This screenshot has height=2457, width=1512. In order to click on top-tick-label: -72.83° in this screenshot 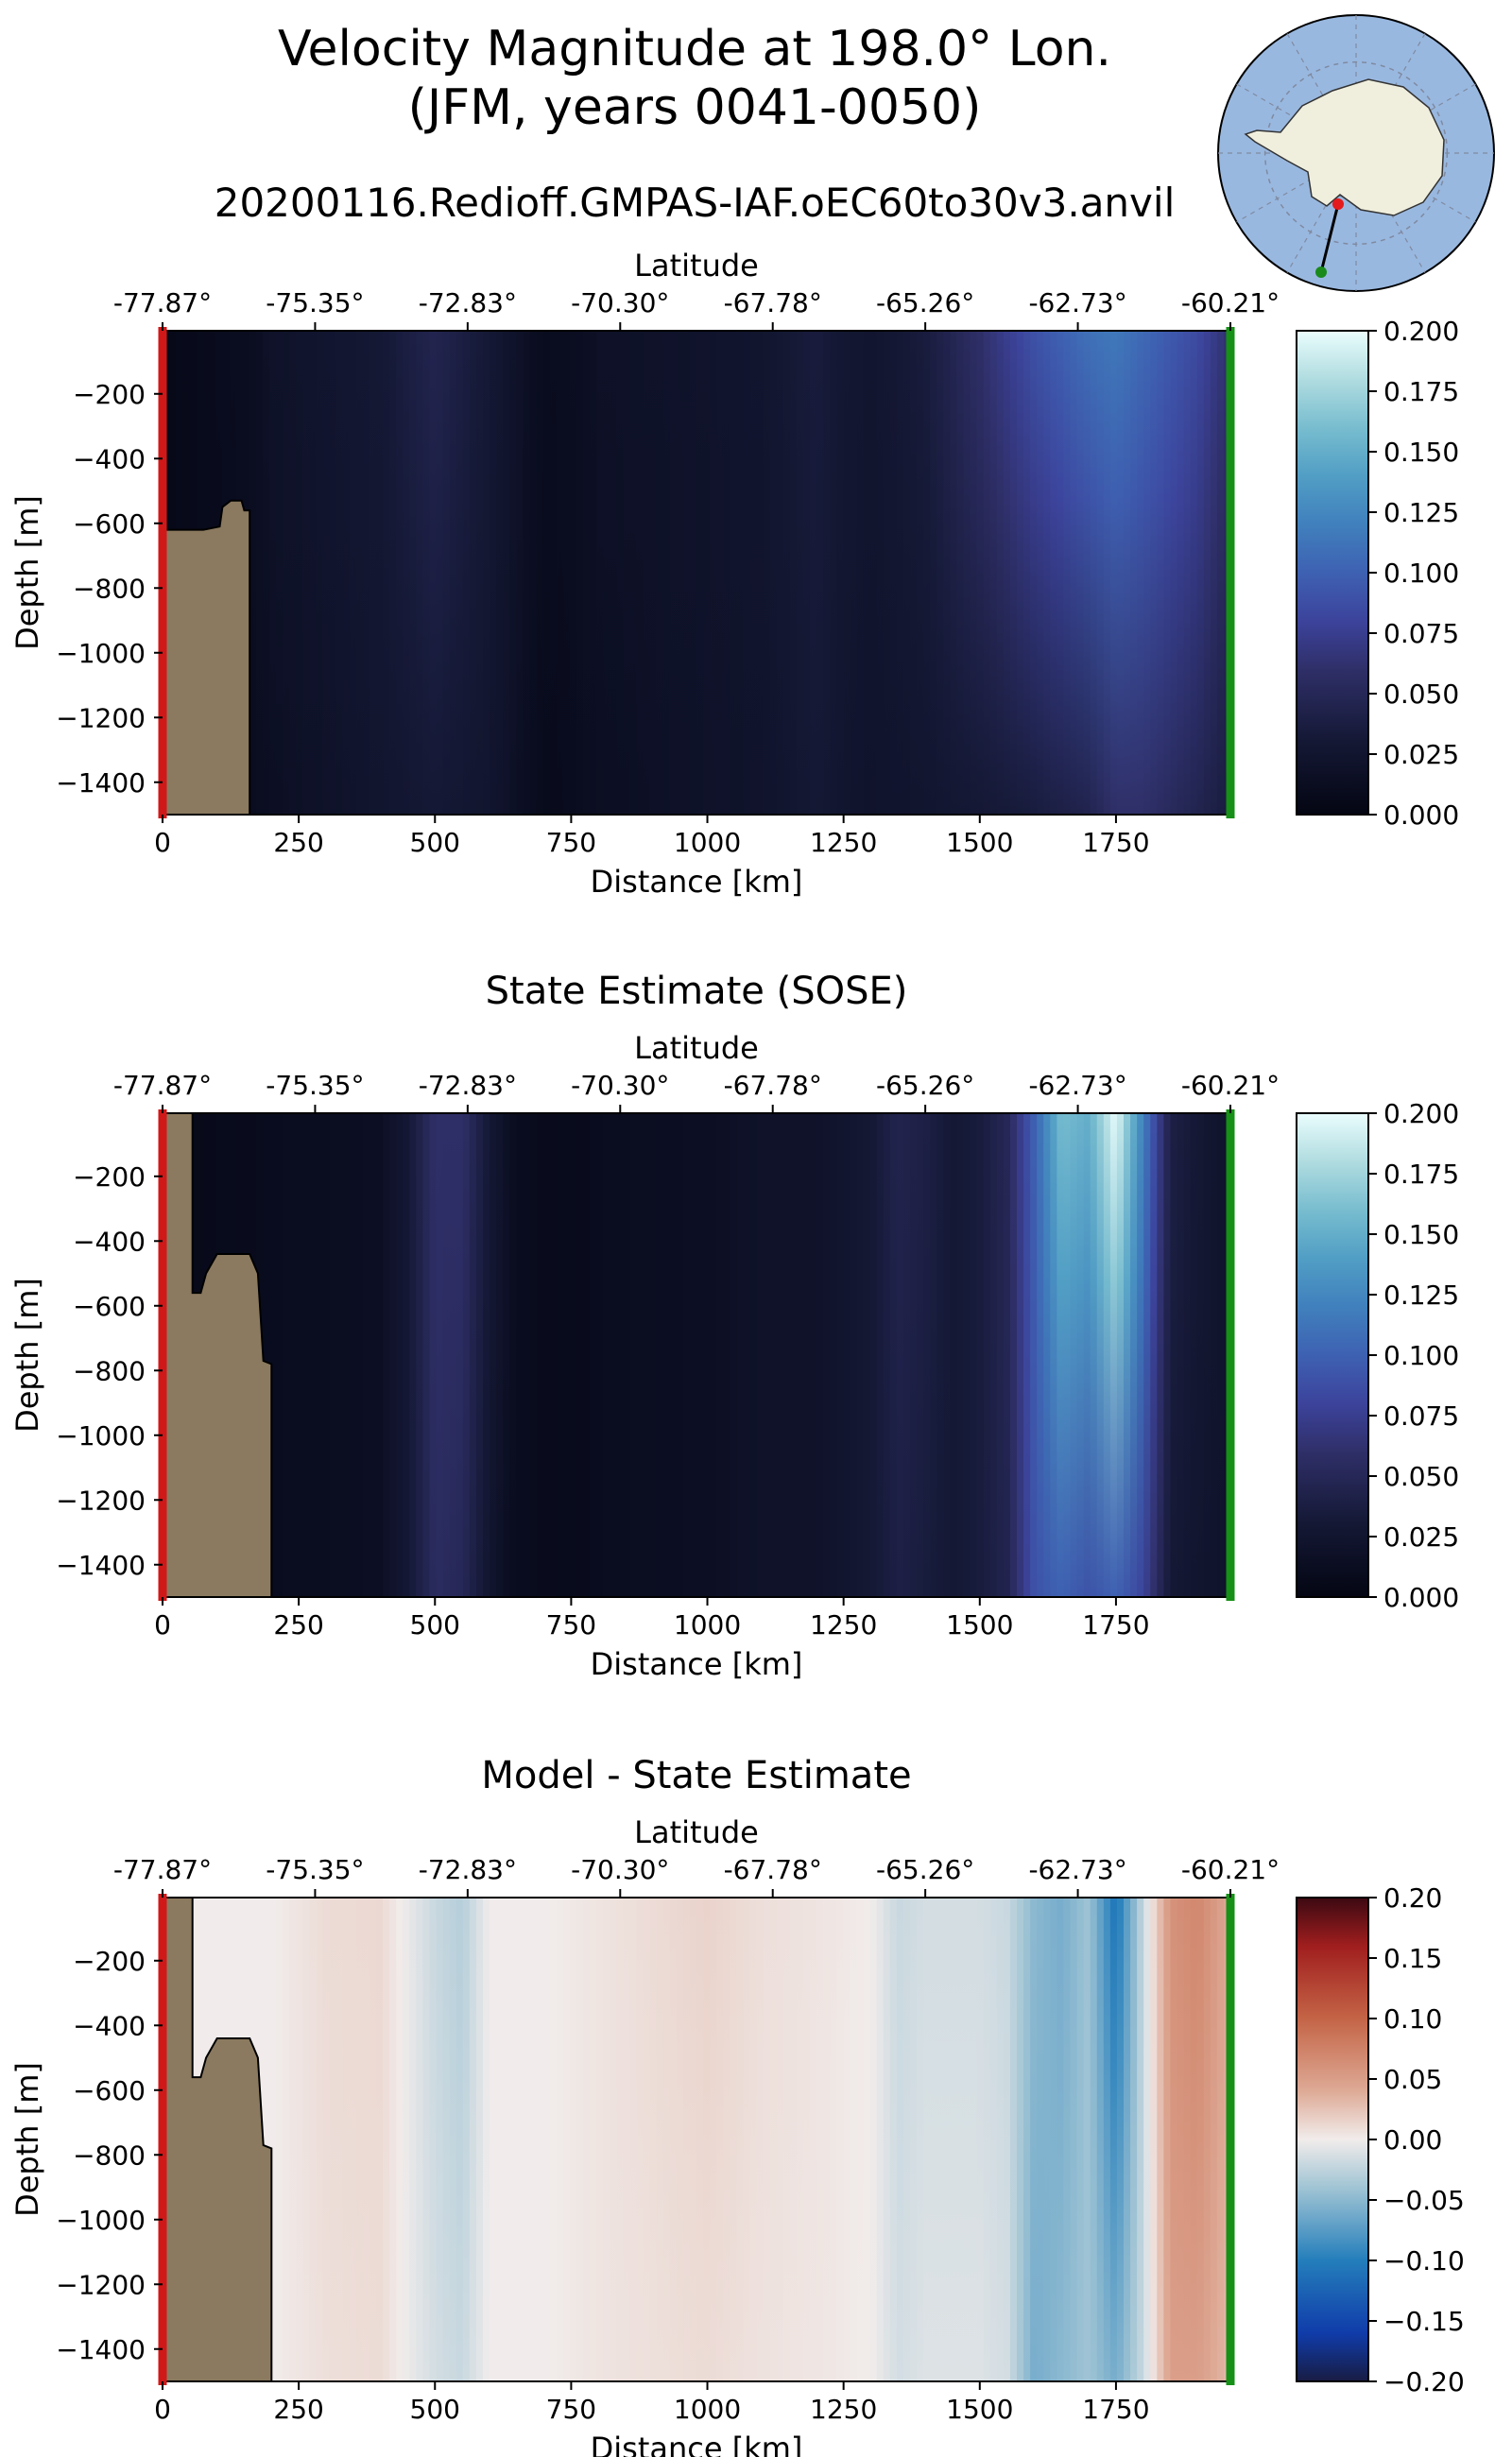, I will do `click(468, 1869)`.